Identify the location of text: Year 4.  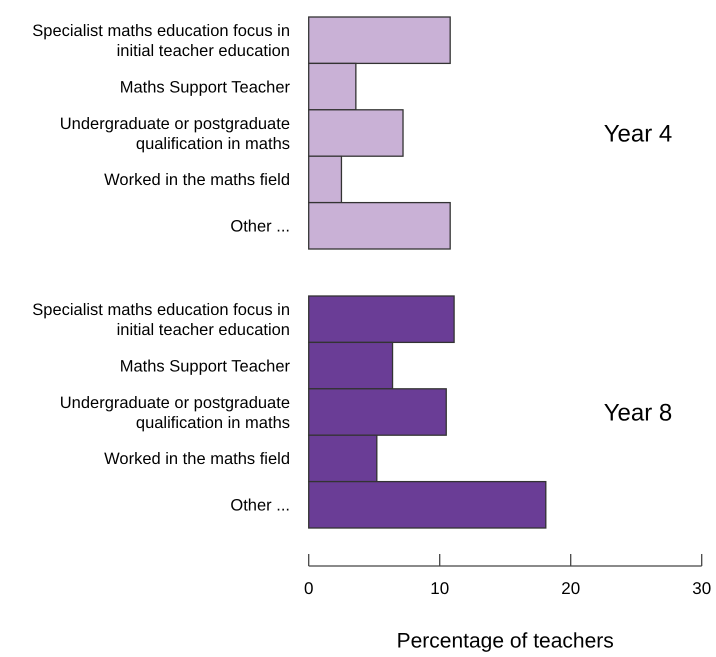
(638, 134).